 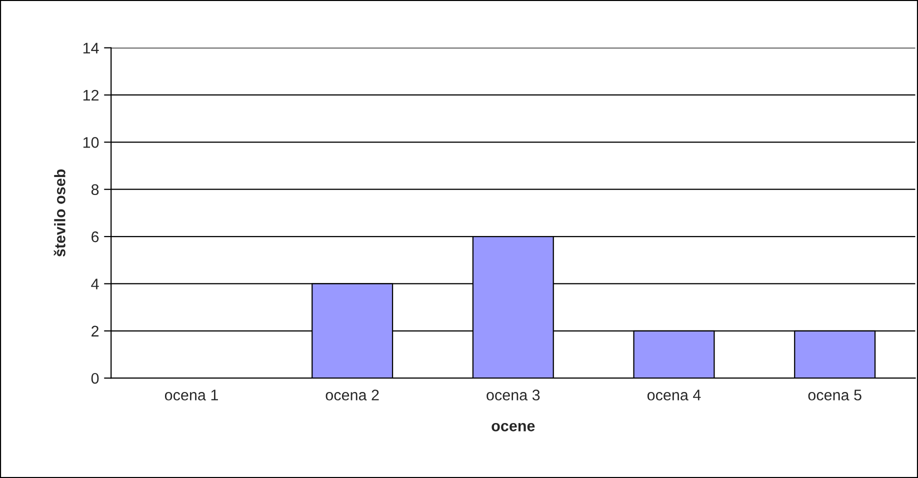 What do you see at coordinates (91, 142) in the screenshot?
I see `y-tick-label: 10` at bounding box center [91, 142].